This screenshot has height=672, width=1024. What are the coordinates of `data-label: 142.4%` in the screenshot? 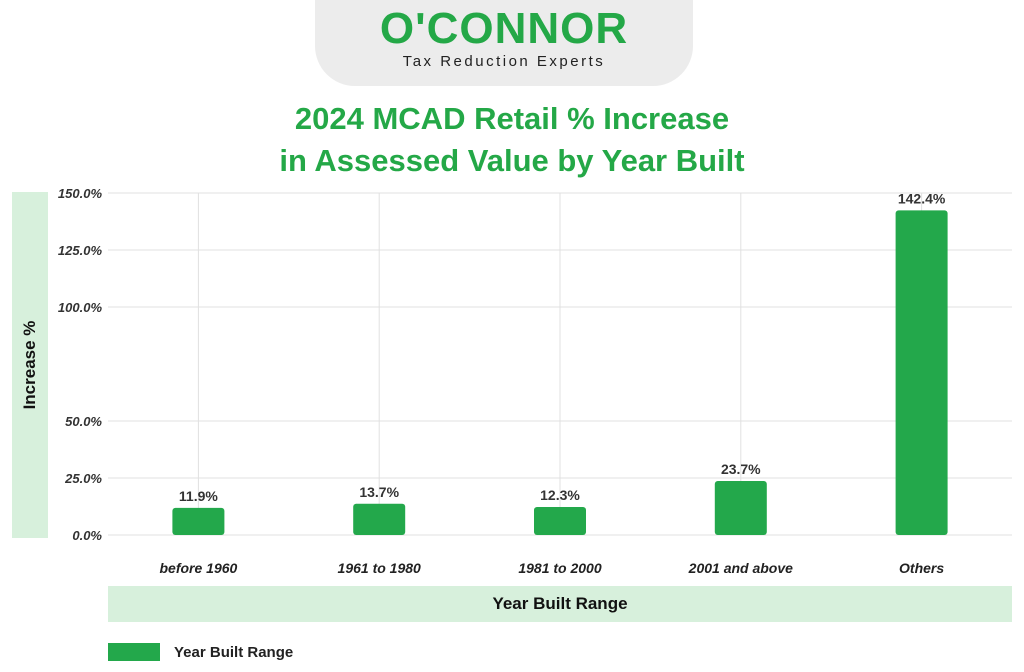 It's located at (922, 198).